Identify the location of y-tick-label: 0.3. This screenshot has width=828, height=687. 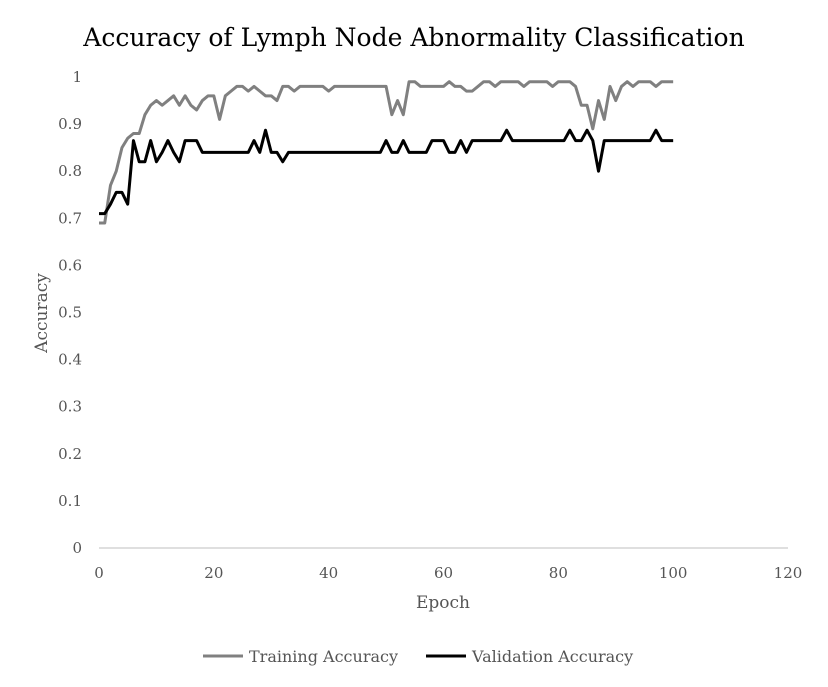
(70, 407).